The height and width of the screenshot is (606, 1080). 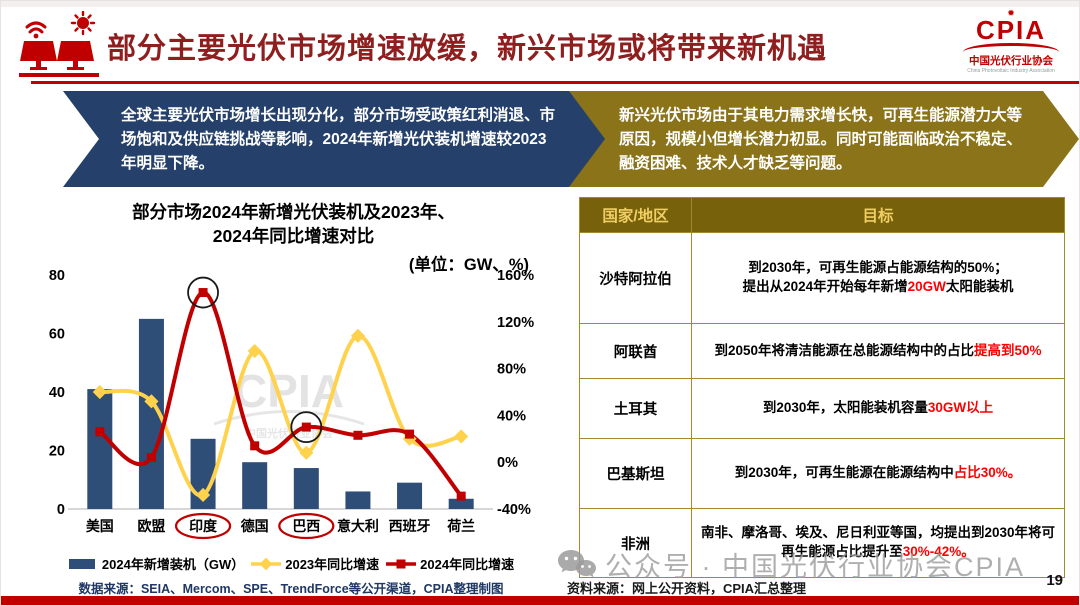 I want to click on target-highlight: 提高到50%, so click(x=1008, y=350).